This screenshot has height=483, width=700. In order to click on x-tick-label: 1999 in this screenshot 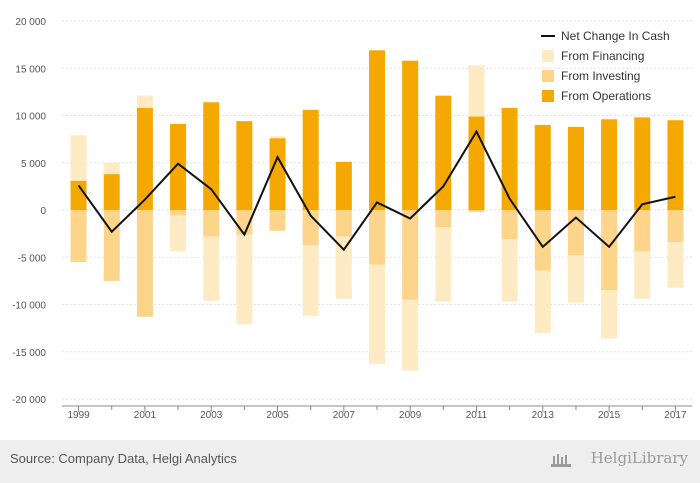, I will do `click(78, 415)`.